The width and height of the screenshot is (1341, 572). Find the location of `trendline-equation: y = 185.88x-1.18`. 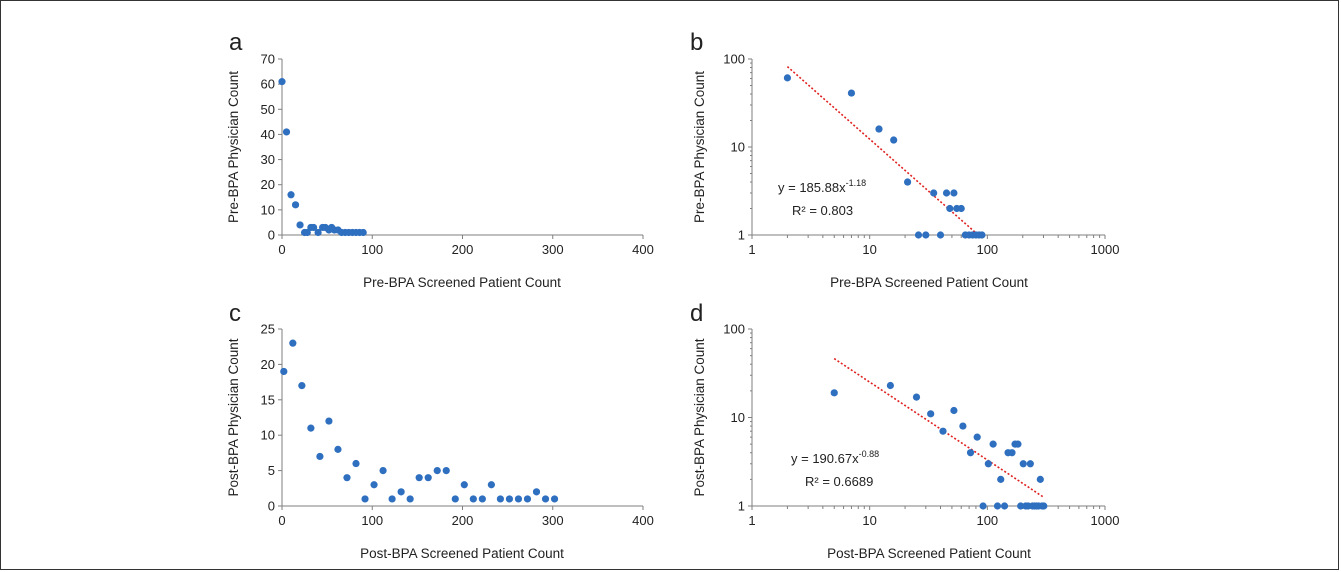

trendline-equation: y = 185.88x-1.18 is located at coordinates (822, 186).